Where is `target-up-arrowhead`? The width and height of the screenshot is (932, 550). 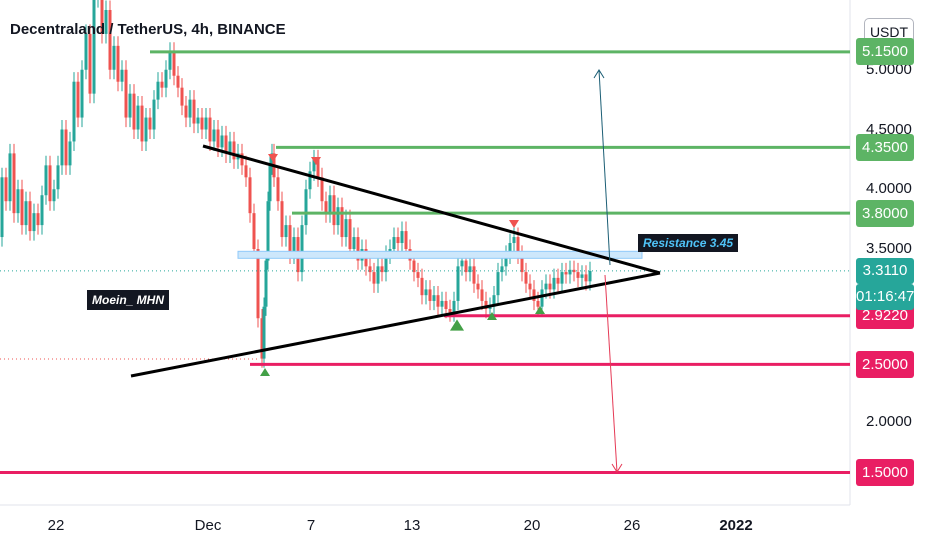 target-up-arrowhead is located at coordinates (599, 74).